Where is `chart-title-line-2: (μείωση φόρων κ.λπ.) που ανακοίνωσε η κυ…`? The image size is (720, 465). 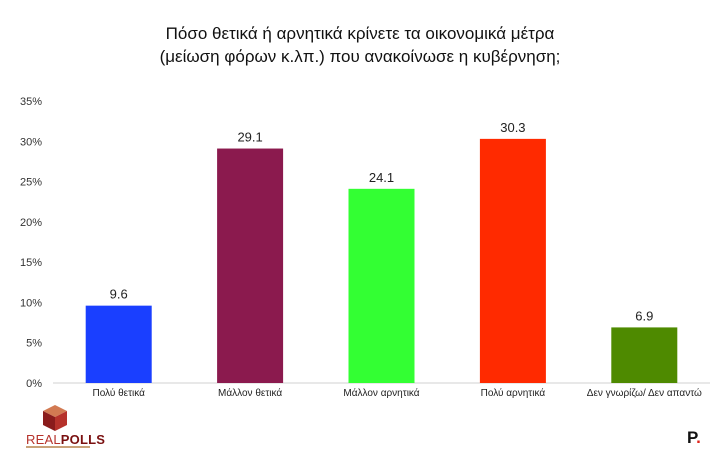
chart-title-line-2: (μείωση φόρων κ.λπ.) που ανακοίνωσε η κυ… is located at coordinates (360, 56).